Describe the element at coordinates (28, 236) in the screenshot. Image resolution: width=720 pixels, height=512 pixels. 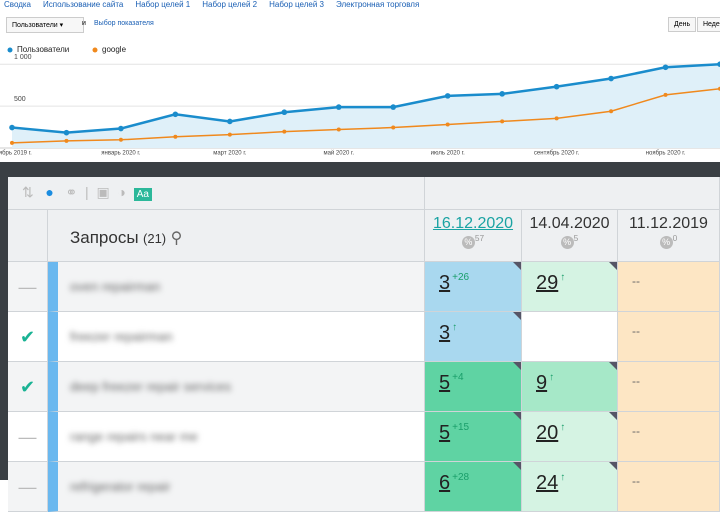
I see `status-header` at that location.